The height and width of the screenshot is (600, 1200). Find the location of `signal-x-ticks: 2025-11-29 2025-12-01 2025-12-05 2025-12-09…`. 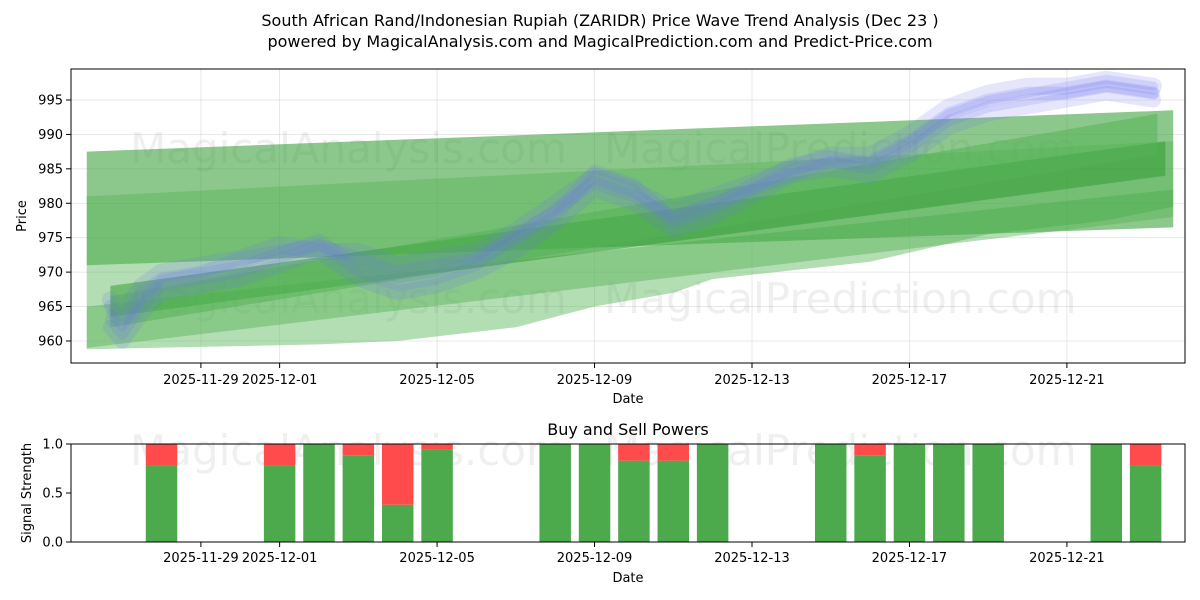

signal-x-ticks: 2025-11-29 2025-12-01 2025-12-05 2025-12-09… is located at coordinates (634, 554).